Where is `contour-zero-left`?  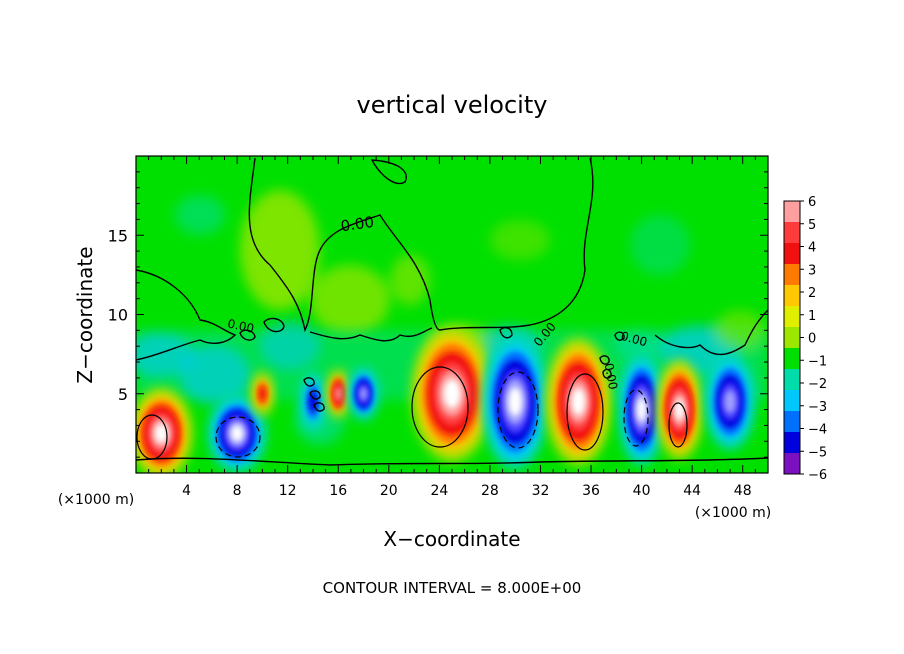 contour-zero-left is located at coordinates (186, 315).